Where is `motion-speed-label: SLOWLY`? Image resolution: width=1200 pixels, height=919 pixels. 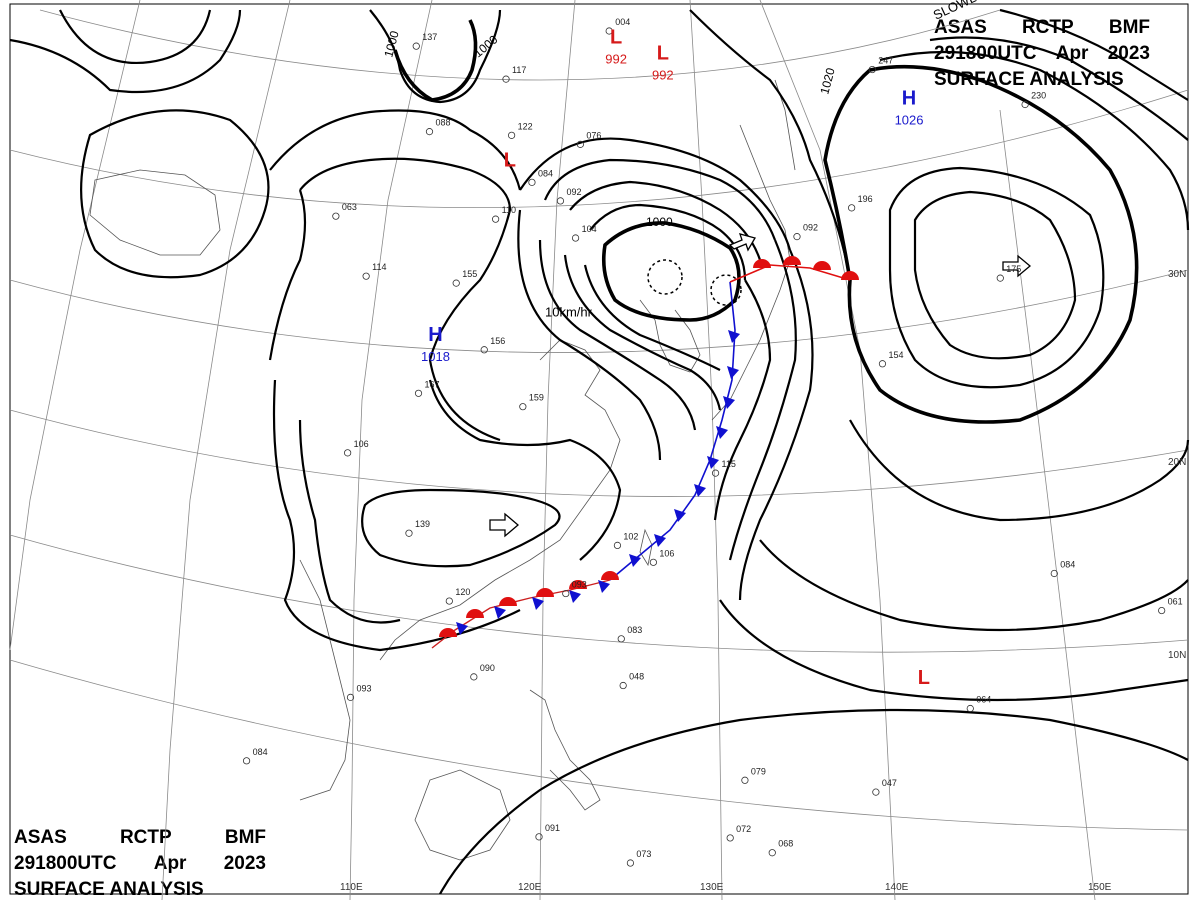
motion-speed-label: SLOWLY is located at coordinates (958, 11).